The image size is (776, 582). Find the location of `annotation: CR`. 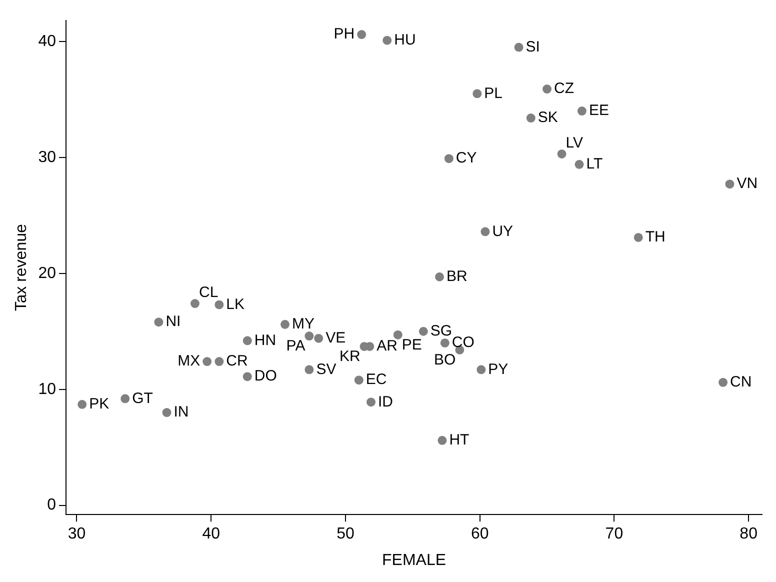

annotation: CR is located at coordinates (237, 361).